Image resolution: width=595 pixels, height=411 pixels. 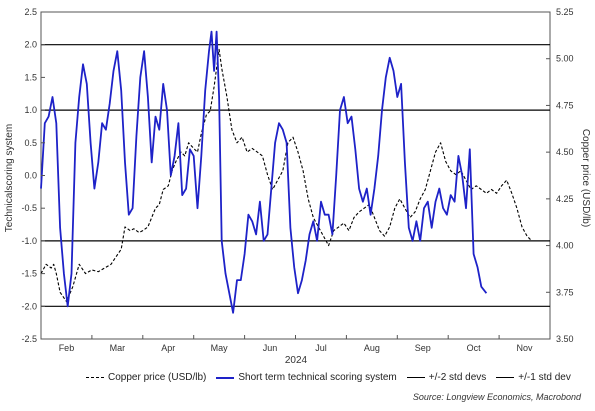 What do you see at coordinates (29, 241) in the screenshot?
I see `left-tick-label-7: -1.0` at bounding box center [29, 241].